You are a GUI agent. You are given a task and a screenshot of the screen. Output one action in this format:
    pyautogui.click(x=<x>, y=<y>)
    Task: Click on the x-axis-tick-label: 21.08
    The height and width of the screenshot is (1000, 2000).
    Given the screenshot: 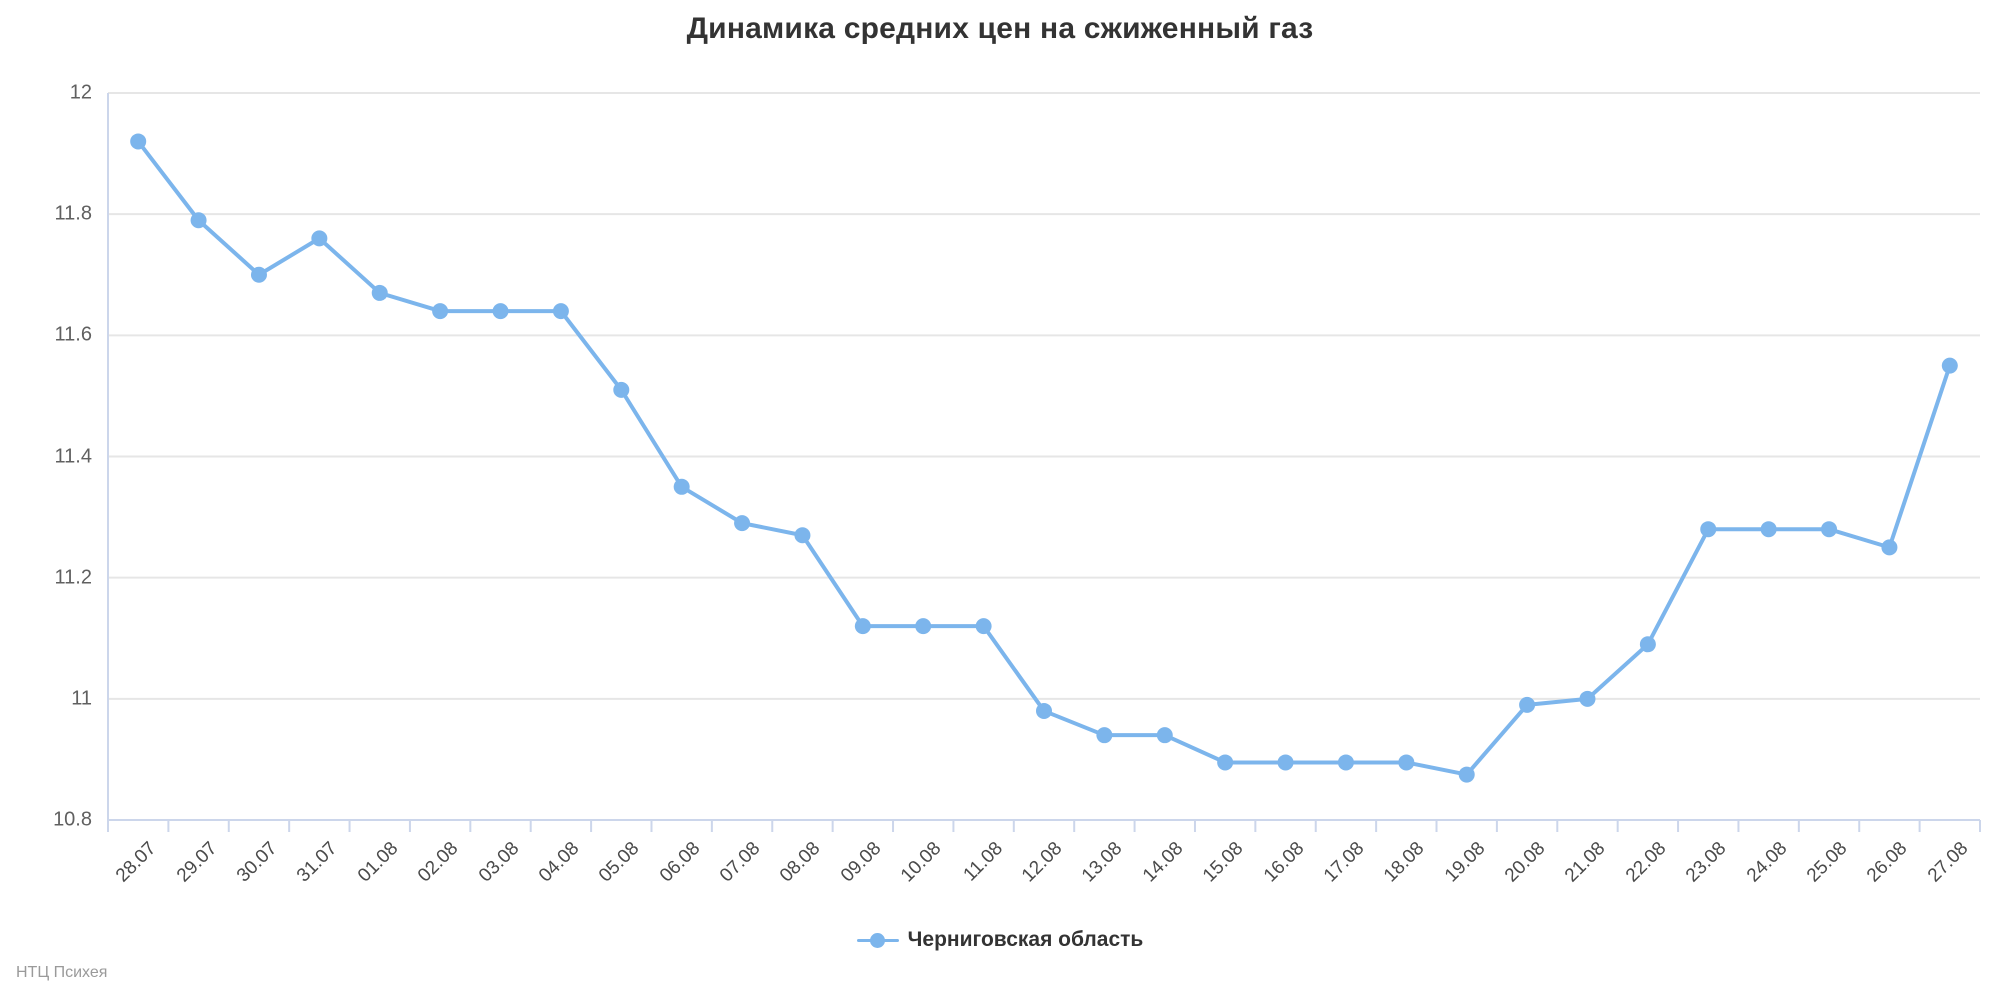 What is the action you would take?
    pyautogui.click(x=1585, y=862)
    